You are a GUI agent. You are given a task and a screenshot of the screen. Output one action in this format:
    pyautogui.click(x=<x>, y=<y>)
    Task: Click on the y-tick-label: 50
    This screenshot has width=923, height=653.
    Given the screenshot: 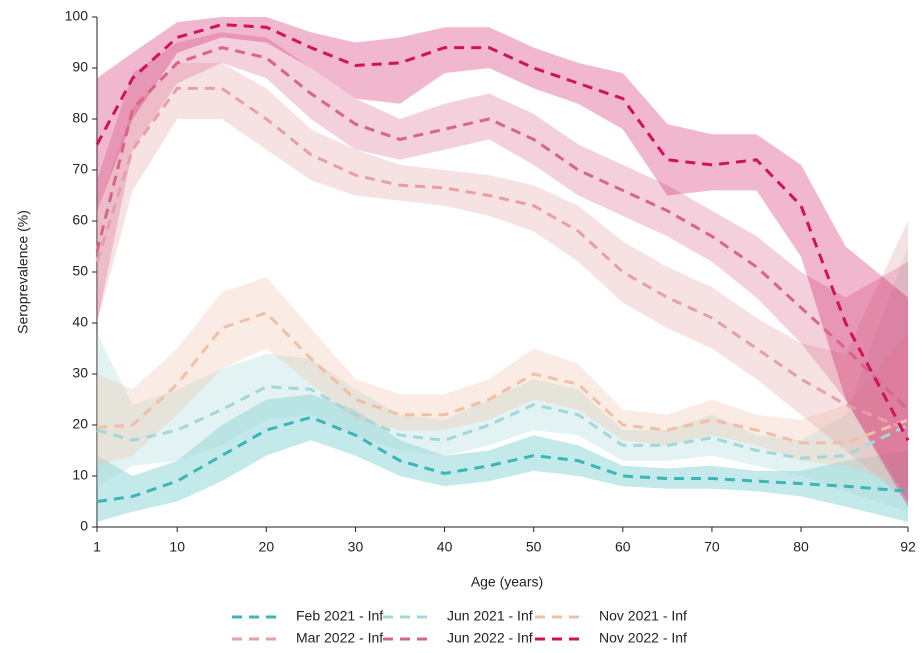 What is the action you would take?
    pyautogui.click(x=80, y=271)
    